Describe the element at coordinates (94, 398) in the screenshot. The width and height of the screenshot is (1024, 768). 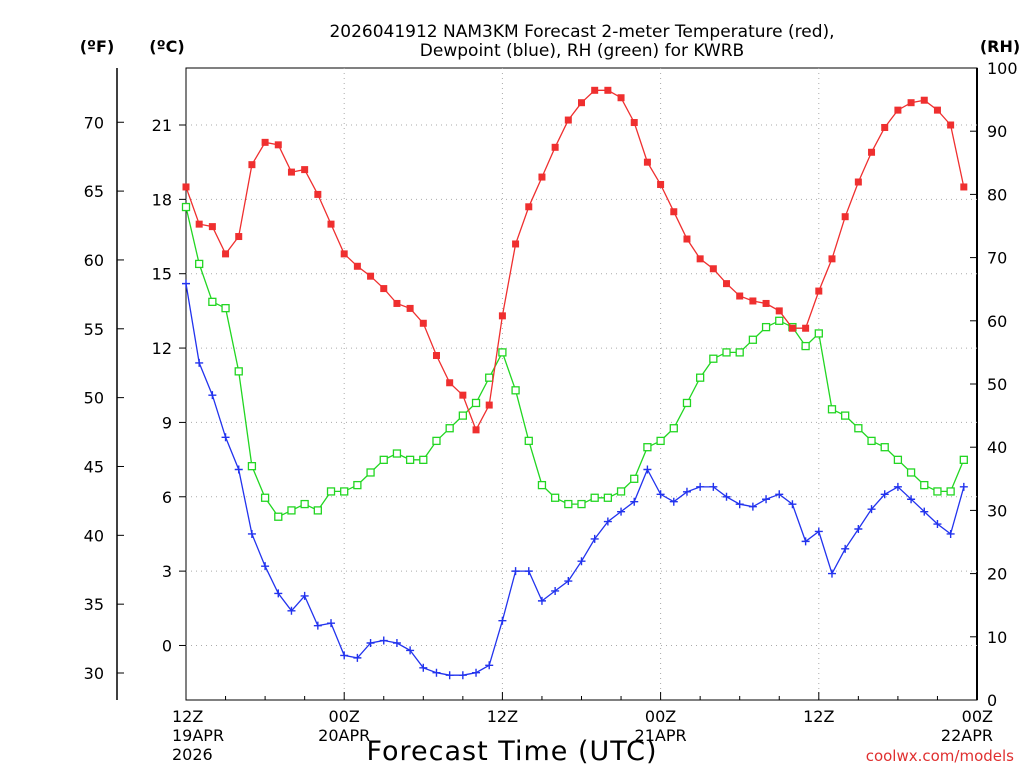
I see `fahrenheit-tick-label: 50` at that location.